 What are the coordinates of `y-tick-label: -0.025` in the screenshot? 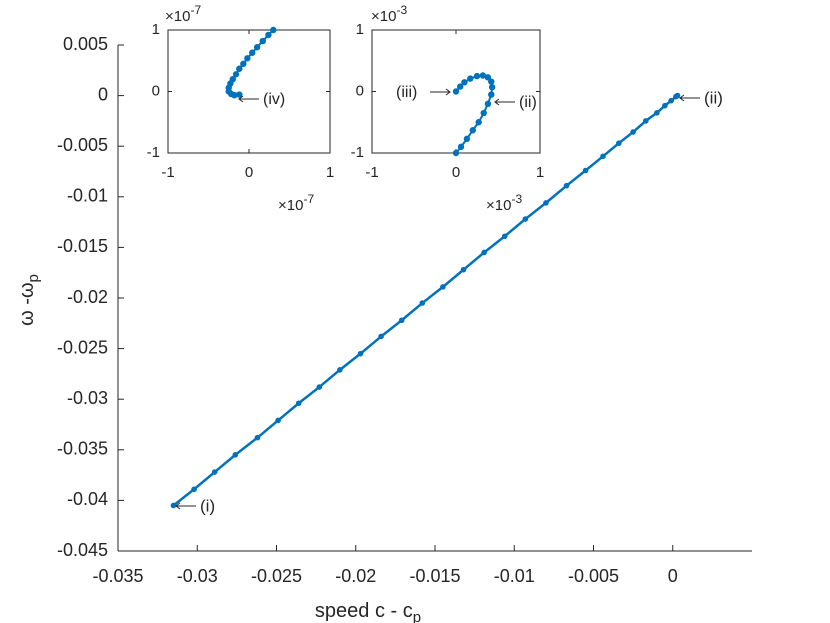 It's located at (82, 347).